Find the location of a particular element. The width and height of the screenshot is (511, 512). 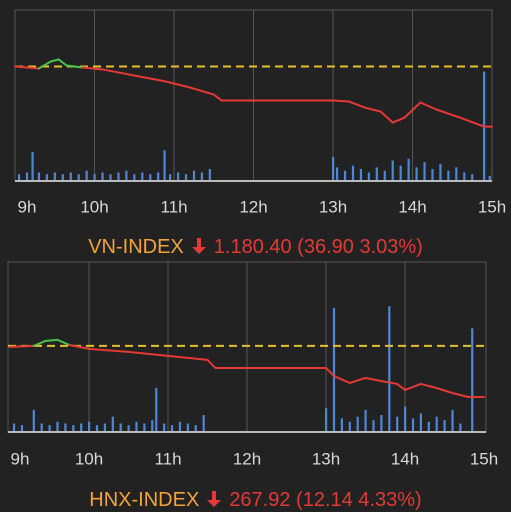

index-value: 1.180.40 (36.90 3.03%) is located at coordinates (318, 247).